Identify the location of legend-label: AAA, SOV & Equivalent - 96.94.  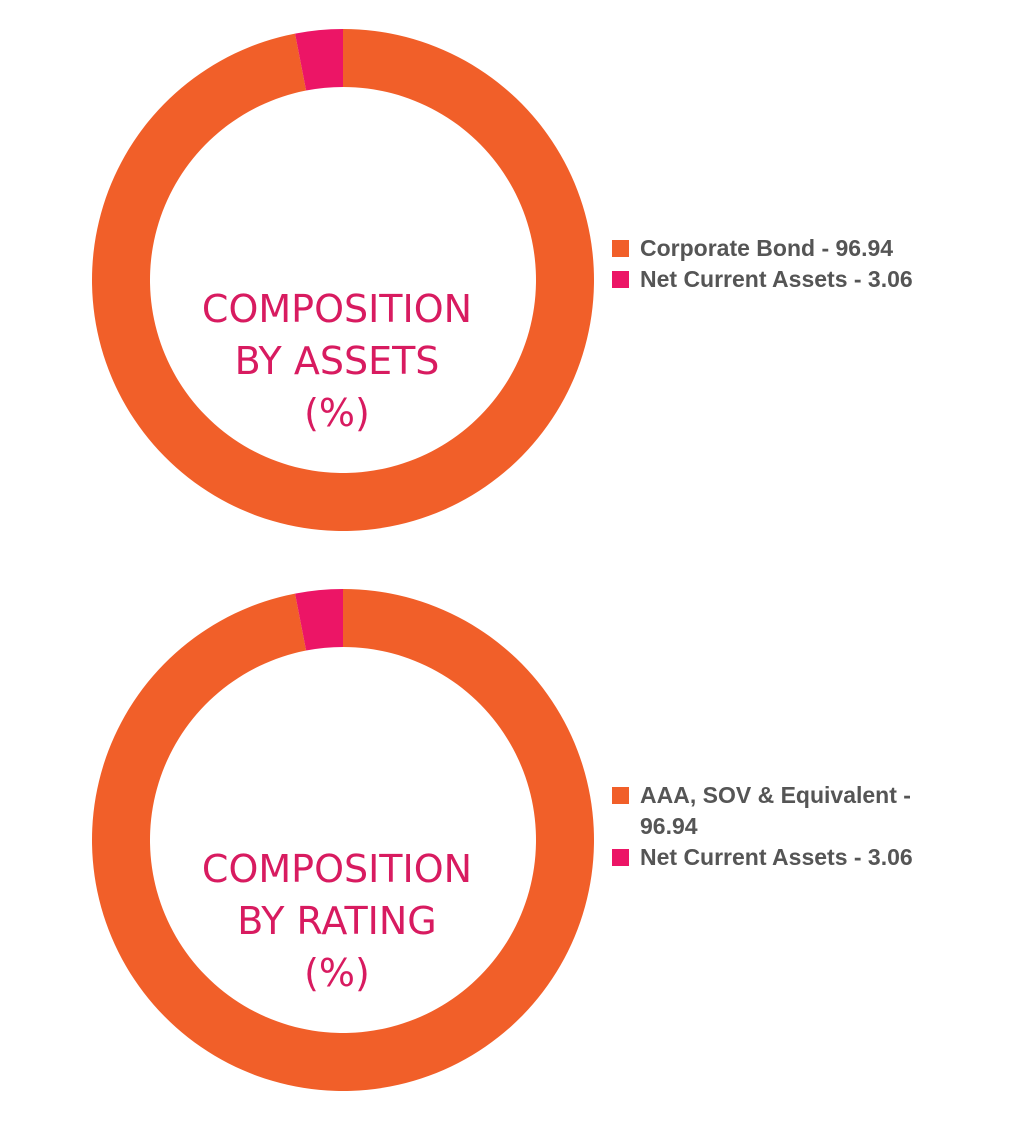
(775, 810).